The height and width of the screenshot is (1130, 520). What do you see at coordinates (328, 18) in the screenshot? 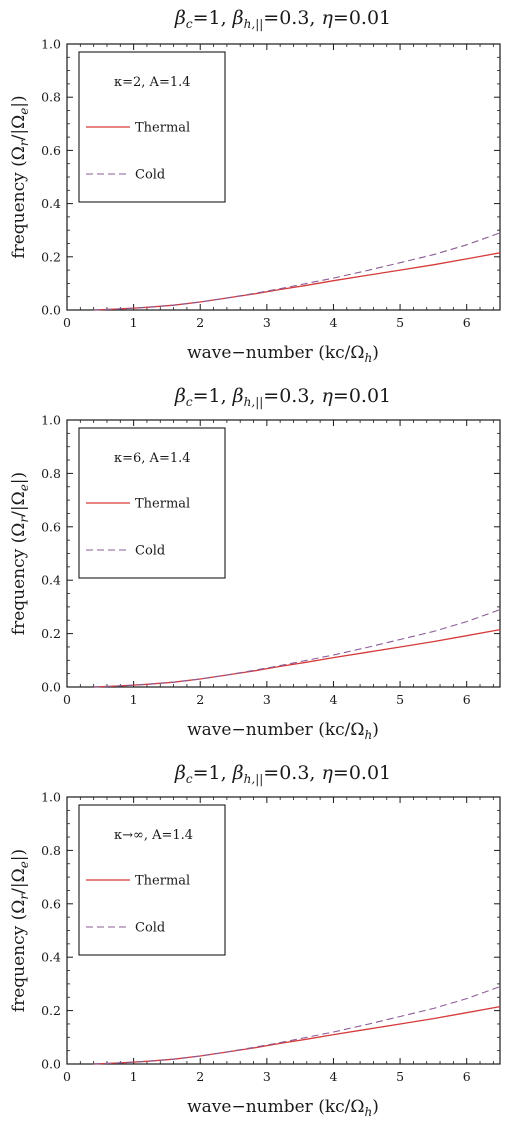
I see `title-eta-symbol: η` at bounding box center [328, 18].